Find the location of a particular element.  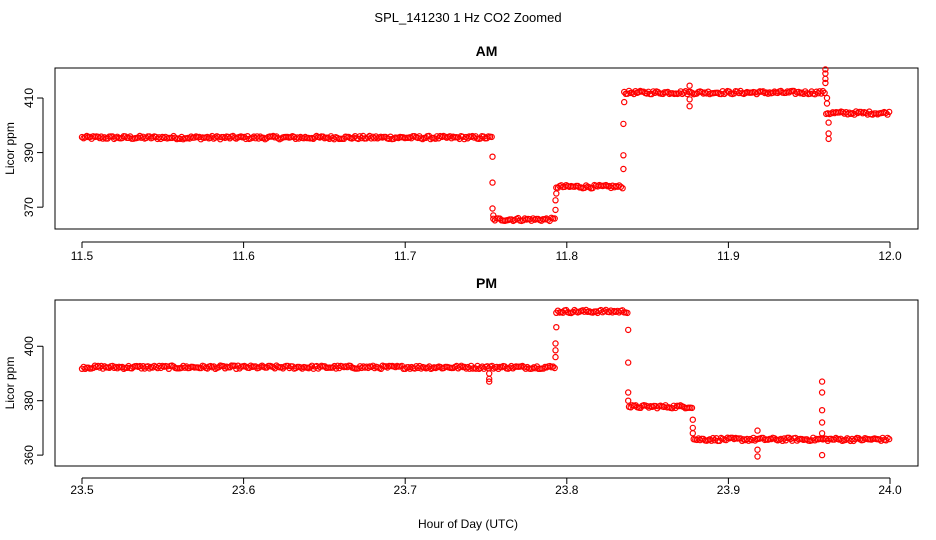

x-tick-label: 12.0 is located at coordinates (890, 256).